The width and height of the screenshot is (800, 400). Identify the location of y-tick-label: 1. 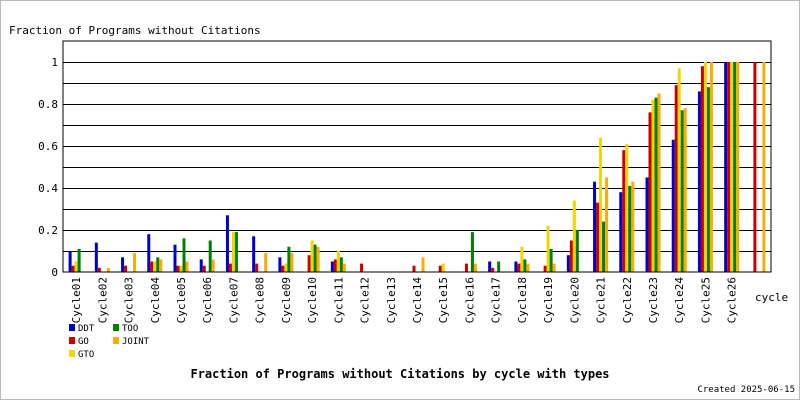
(54, 62).